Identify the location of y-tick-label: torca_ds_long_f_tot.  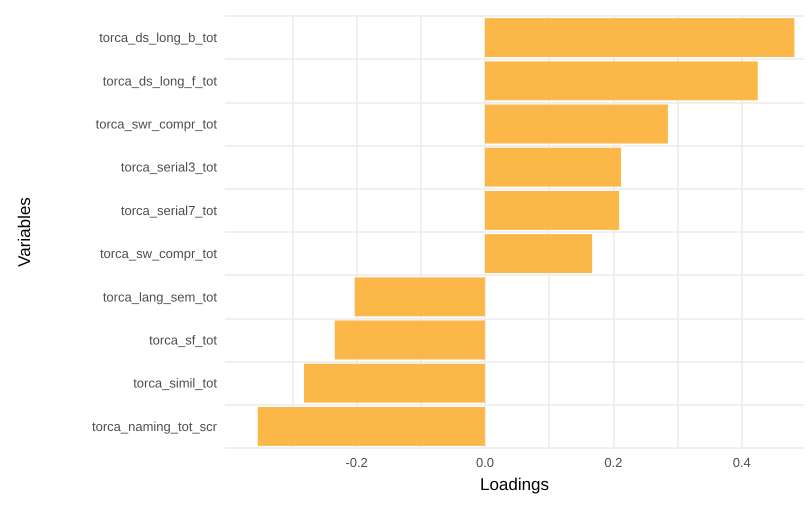
(160, 80).